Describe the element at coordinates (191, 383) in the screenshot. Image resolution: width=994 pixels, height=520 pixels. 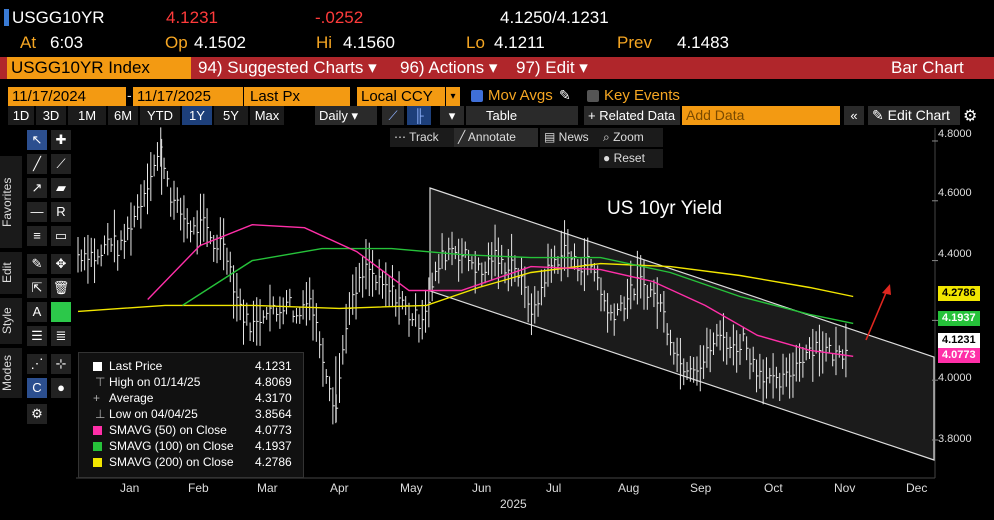
I see `legend-high: ⊤ High on 01/14/25 4.8069` at that location.